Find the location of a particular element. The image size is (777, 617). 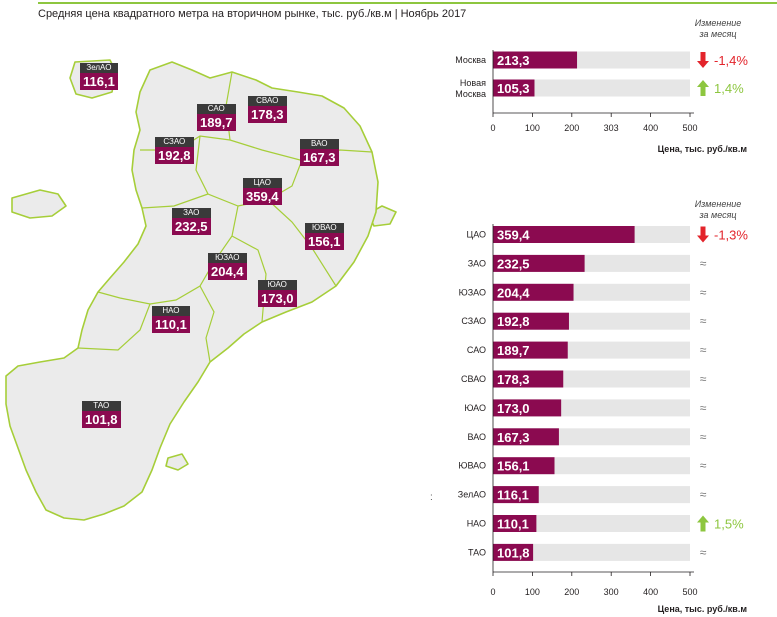

map-label-sao: САО 189,7 is located at coordinates (216, 117).